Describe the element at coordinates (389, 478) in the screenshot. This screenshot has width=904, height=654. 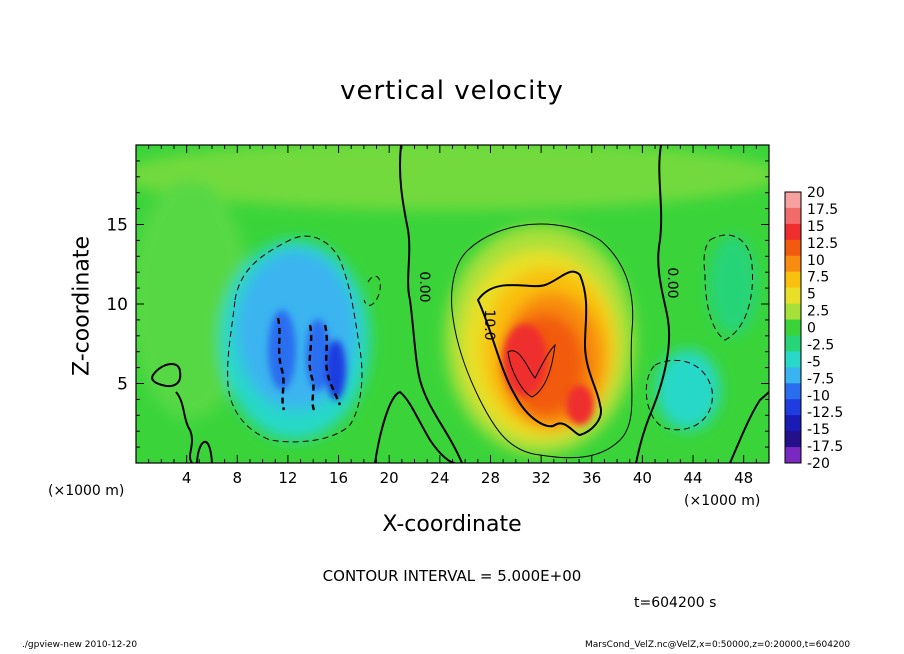
I see `x-tick-label: 20` at that location.